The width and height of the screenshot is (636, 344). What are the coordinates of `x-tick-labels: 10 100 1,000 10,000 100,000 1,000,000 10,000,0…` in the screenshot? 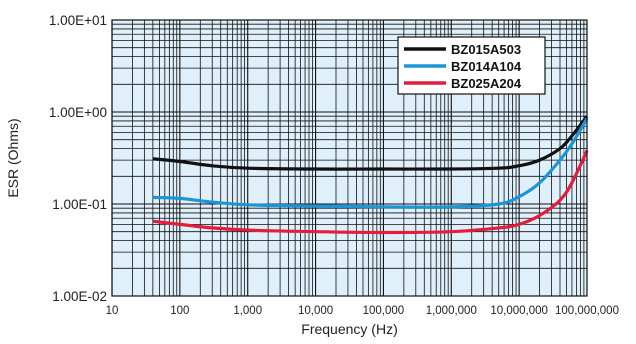 It's located at (362, 311).